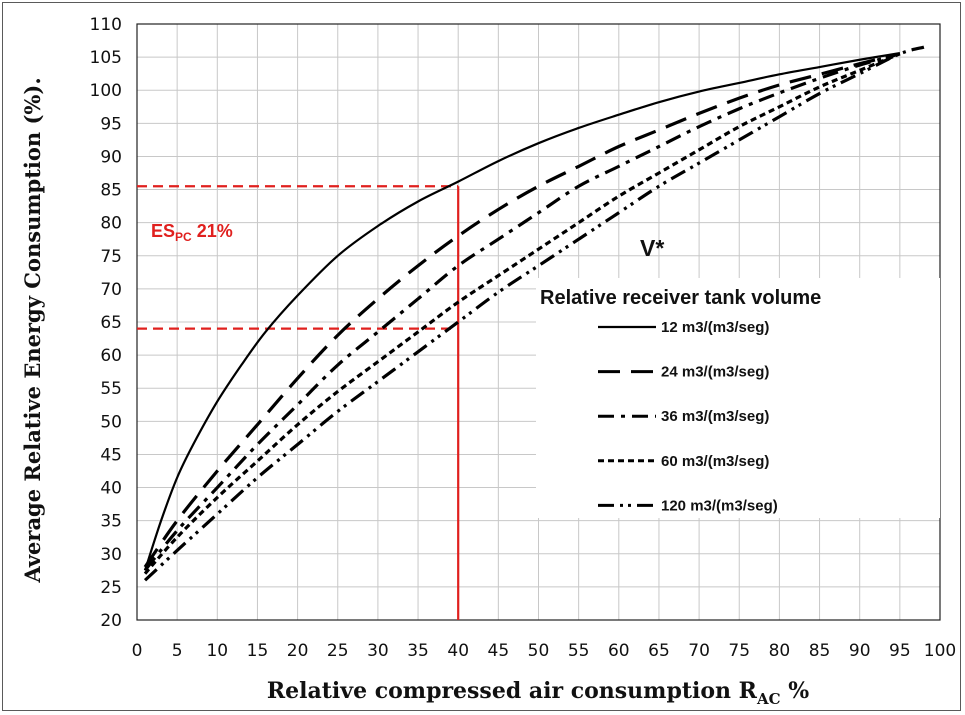 This screenshot has height=715, width=965. I want to click on y-tick-label-9: 65, so click(111, 323).